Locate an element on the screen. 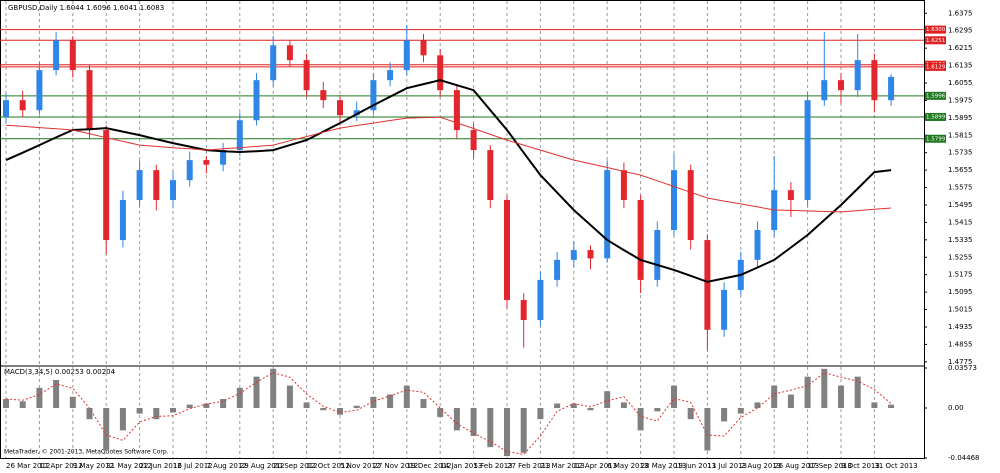 This screenshot has height=473, width=1000. y-tick-label: 1.6295 is located at coordinates (960, 31).